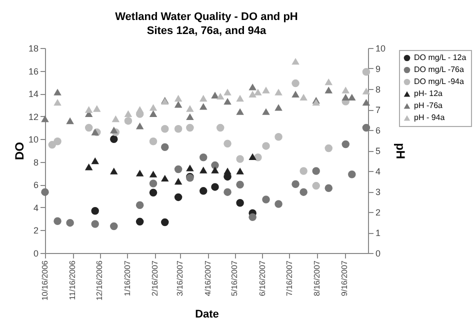  What do you see at coordinates (345, 278) in the screenshot?
I see `x-tick-label: 9/16/2007` at bounding box center [345, 278].